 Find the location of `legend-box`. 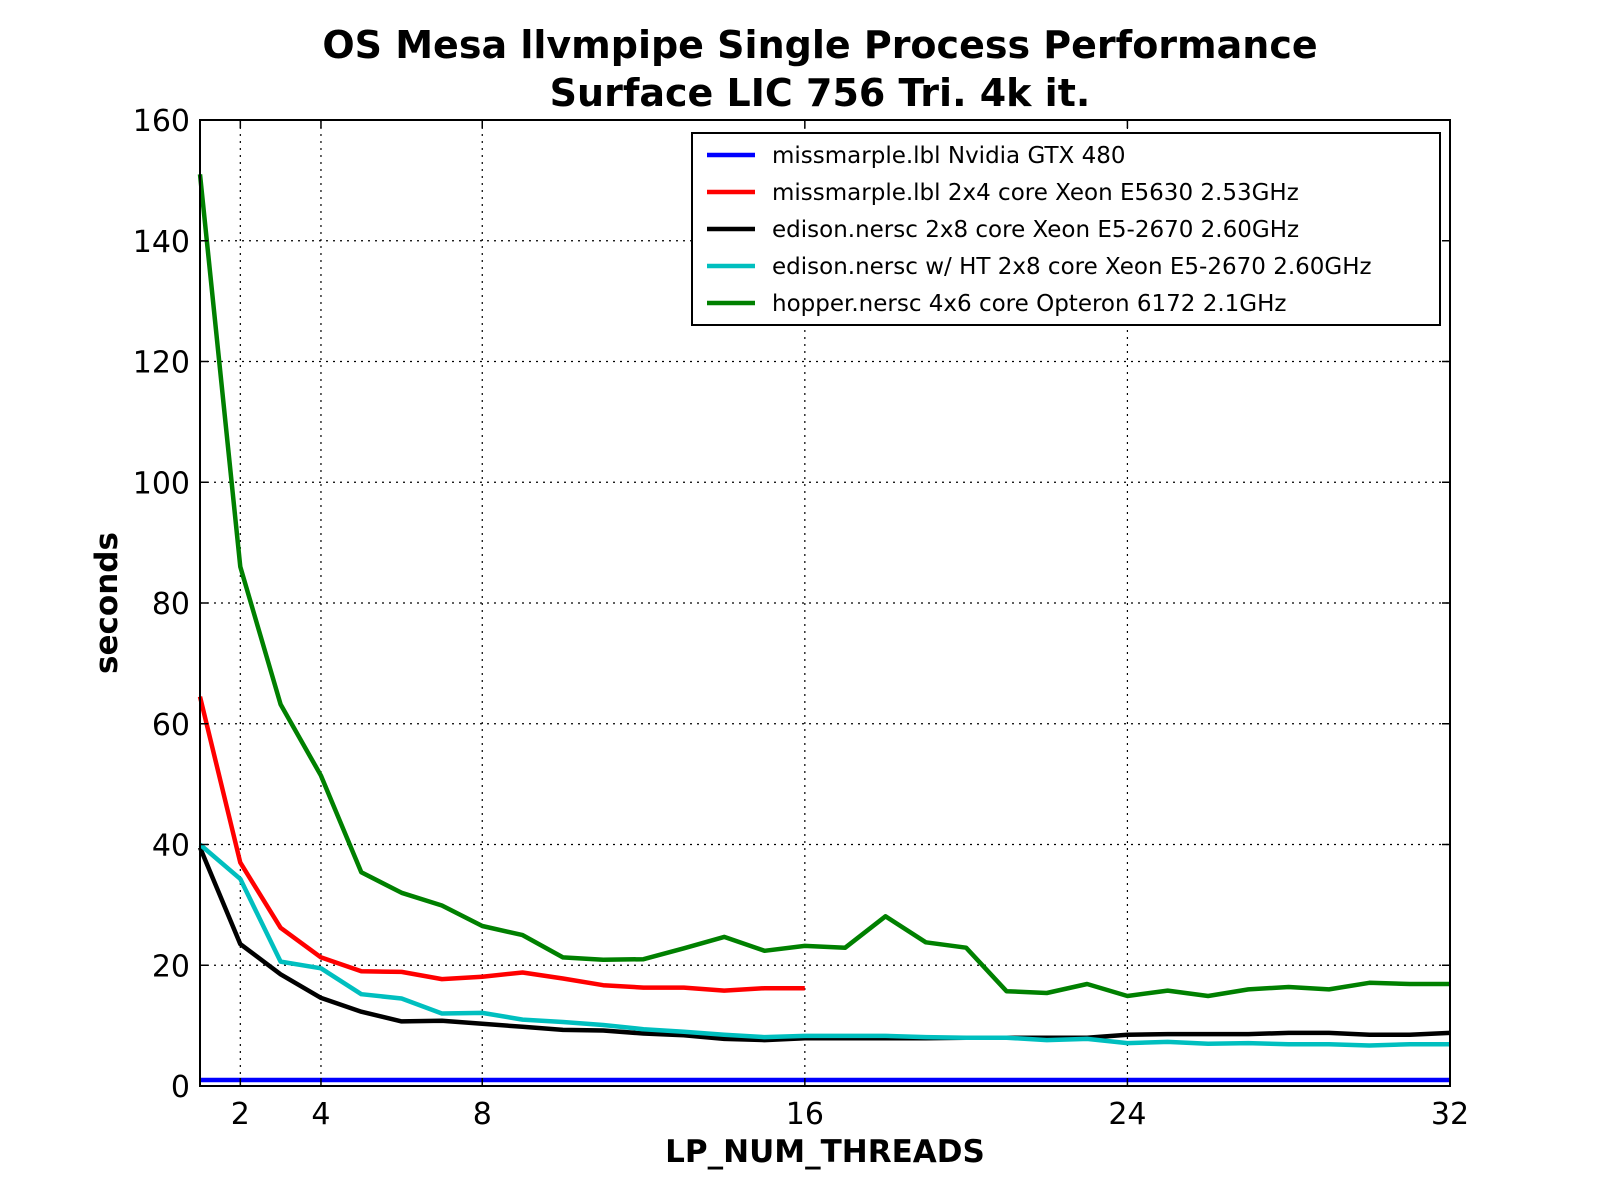

legend-box is located at coordinates (1066, 229).